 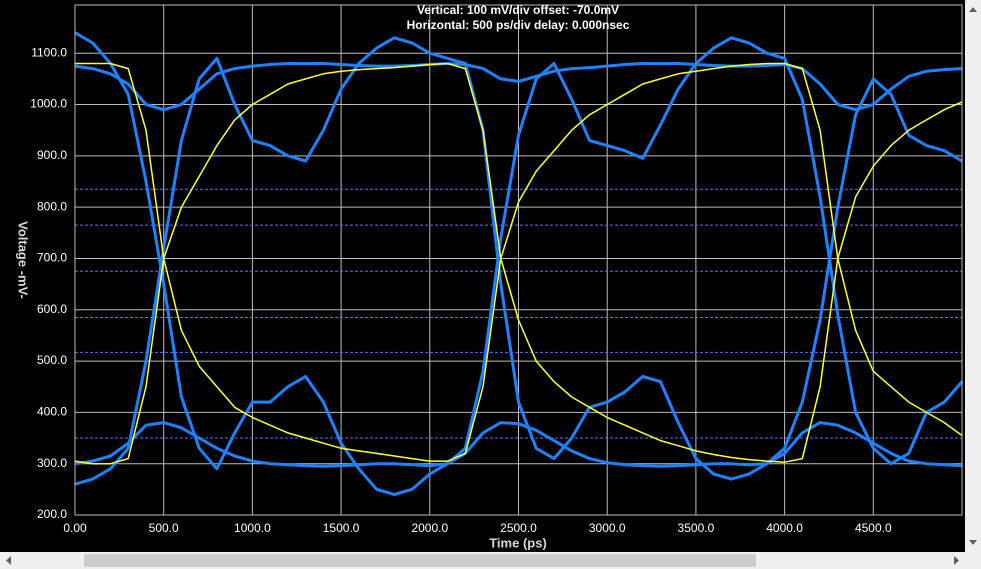 I want to click on y-tick-label: 600.0, so click(x=52, y=309).